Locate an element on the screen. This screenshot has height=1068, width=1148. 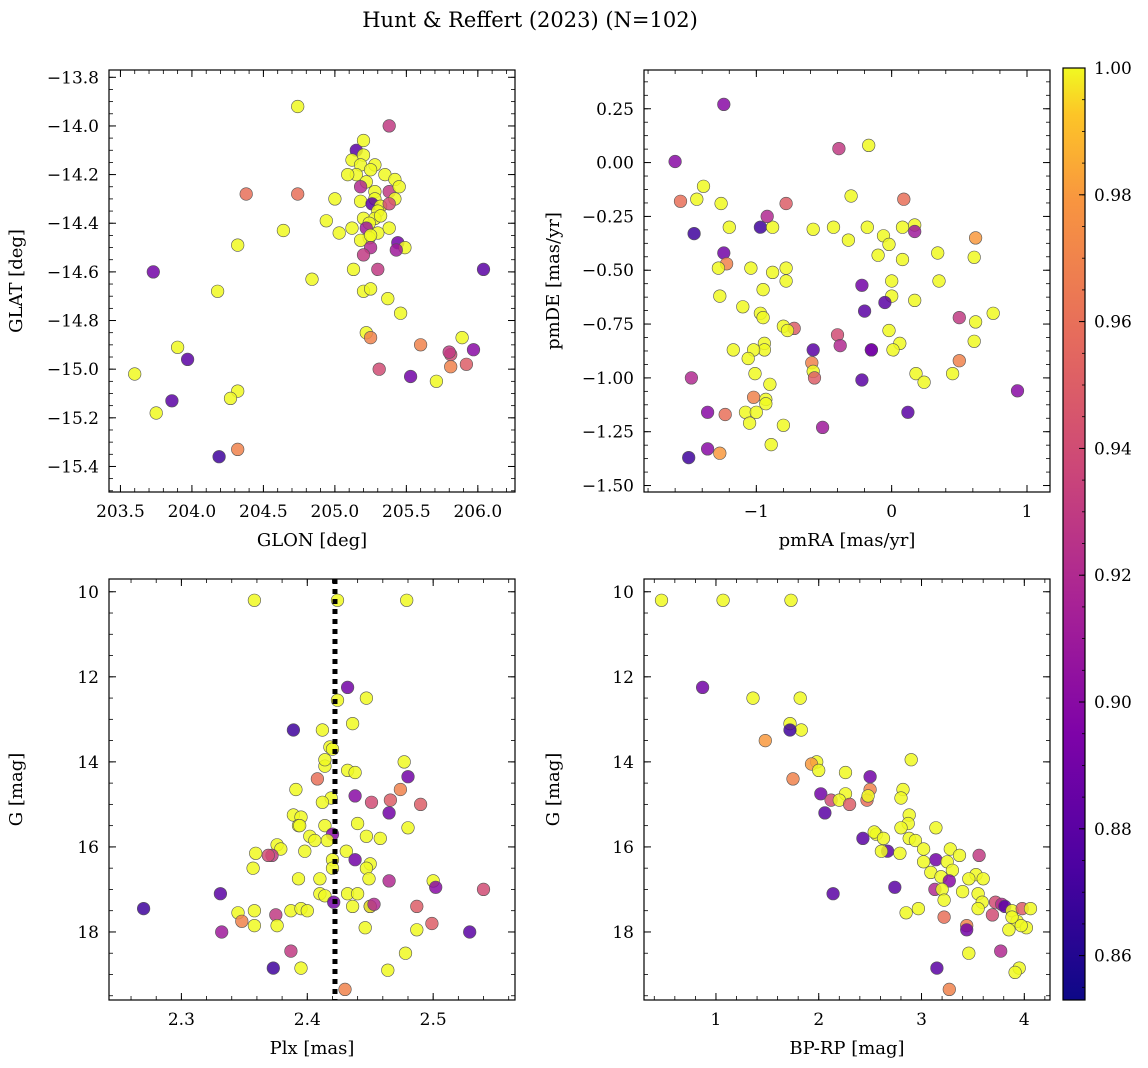
y-tick-label: −1.00 is located at coordinates (608, 379).